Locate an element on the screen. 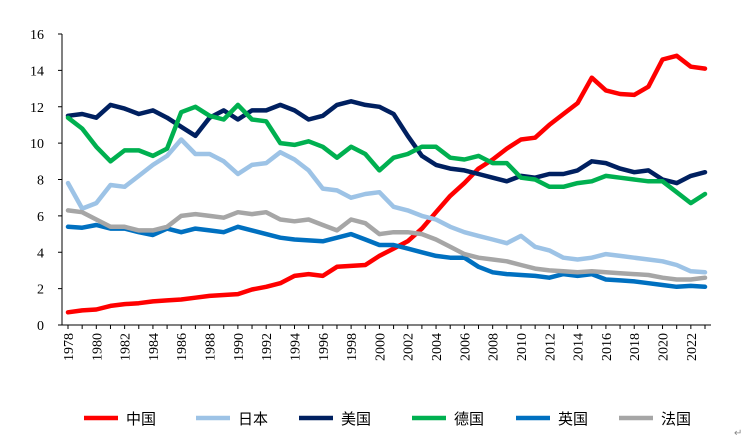  y-tick-label: 10 is located at coordinates (37, 144).